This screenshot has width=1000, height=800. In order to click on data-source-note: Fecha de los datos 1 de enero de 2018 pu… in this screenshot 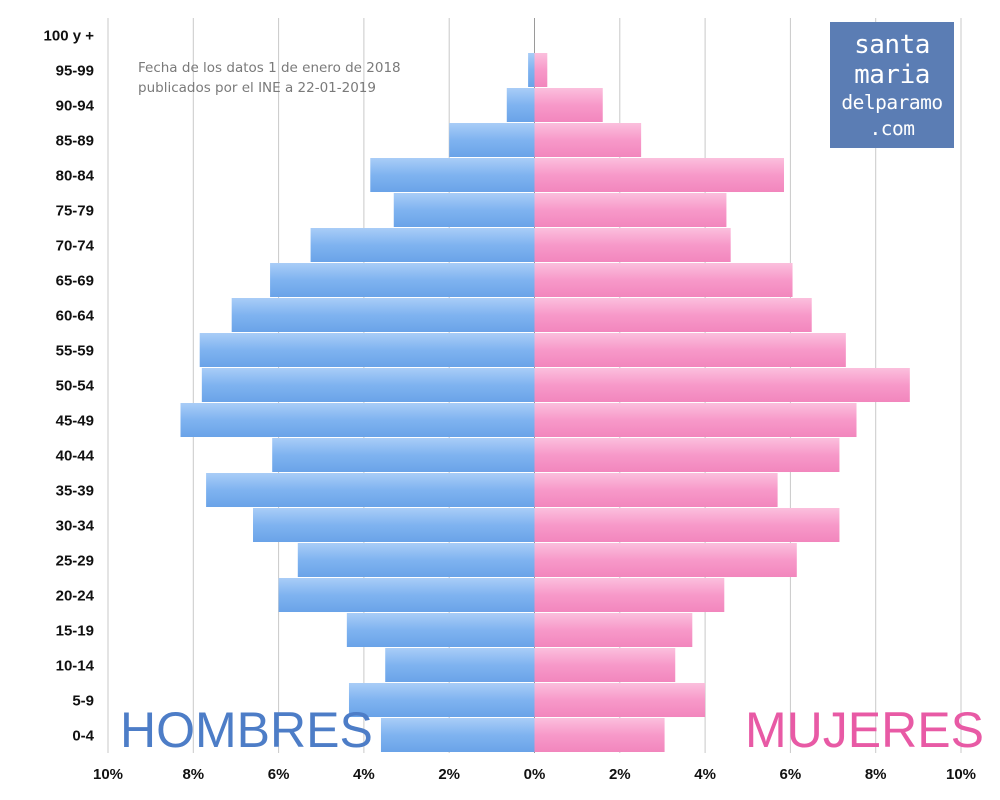, I will do `click(269, 78)`.